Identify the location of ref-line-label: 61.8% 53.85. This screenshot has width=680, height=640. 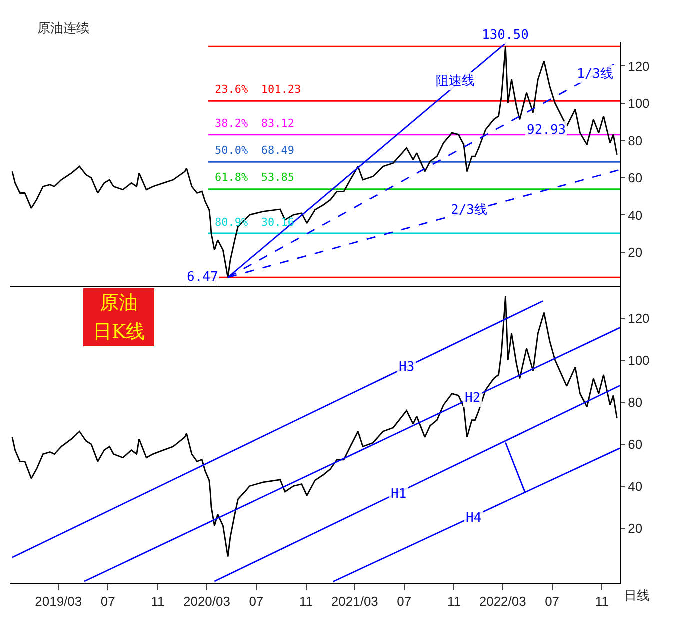
(254, 177).